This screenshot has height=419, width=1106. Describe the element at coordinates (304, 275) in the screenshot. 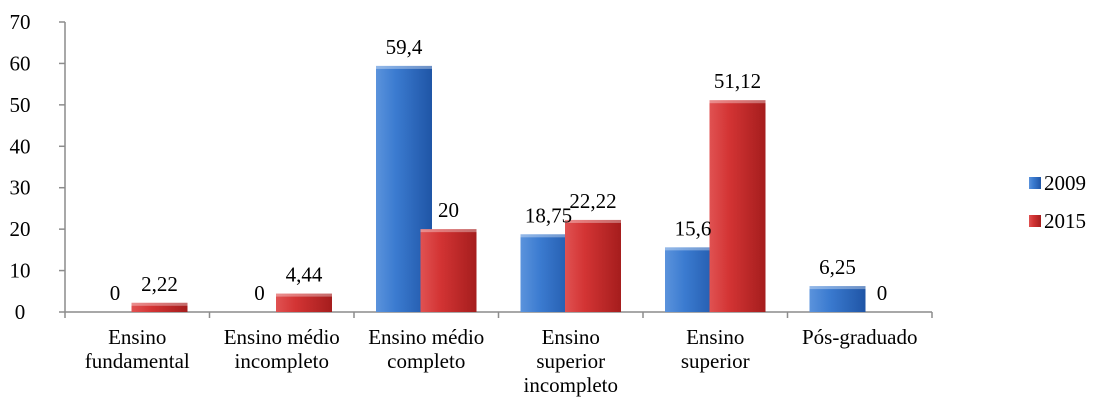

I see `data-label-2015-1: 4,44` at that location.